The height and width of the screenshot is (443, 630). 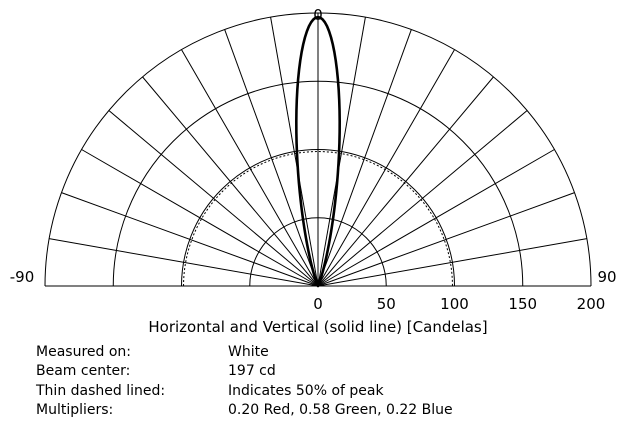 I want to click on radial-tick-labels: 0 50 100 150 200, so click(x=459, y=304).